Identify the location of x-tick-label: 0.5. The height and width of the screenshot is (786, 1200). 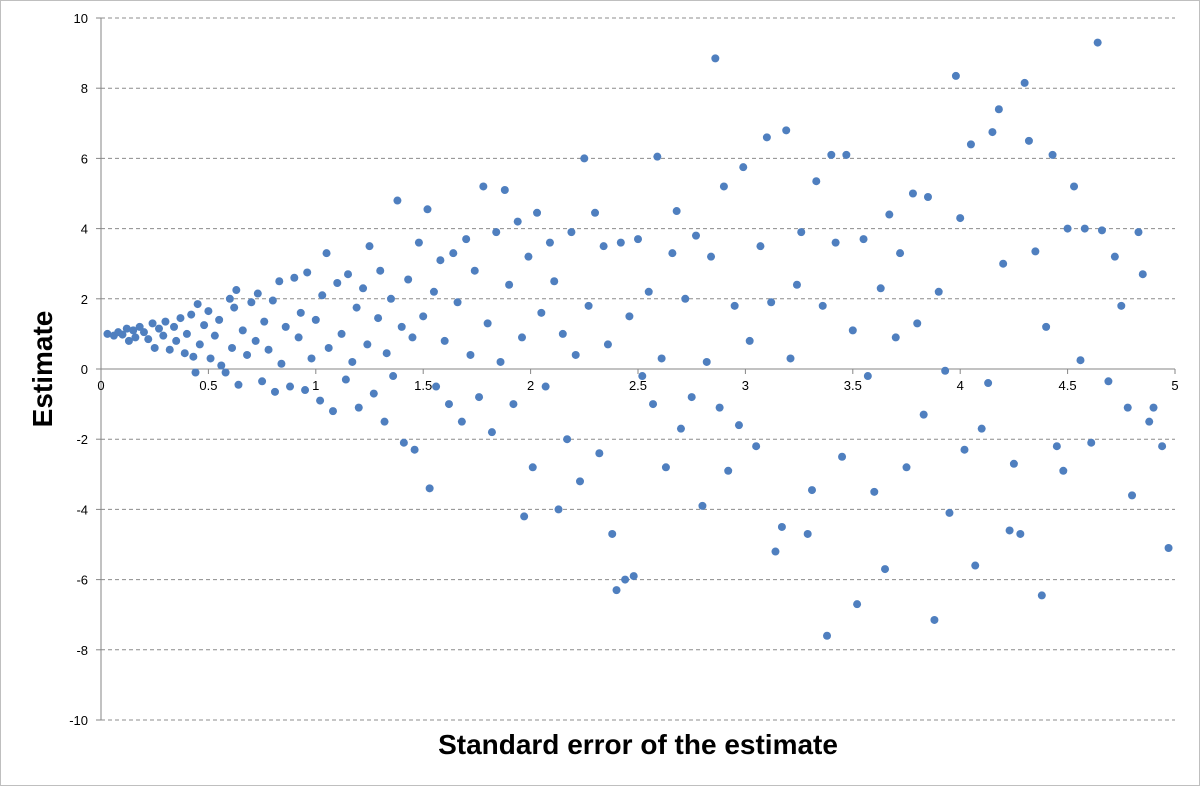
(208, 385).